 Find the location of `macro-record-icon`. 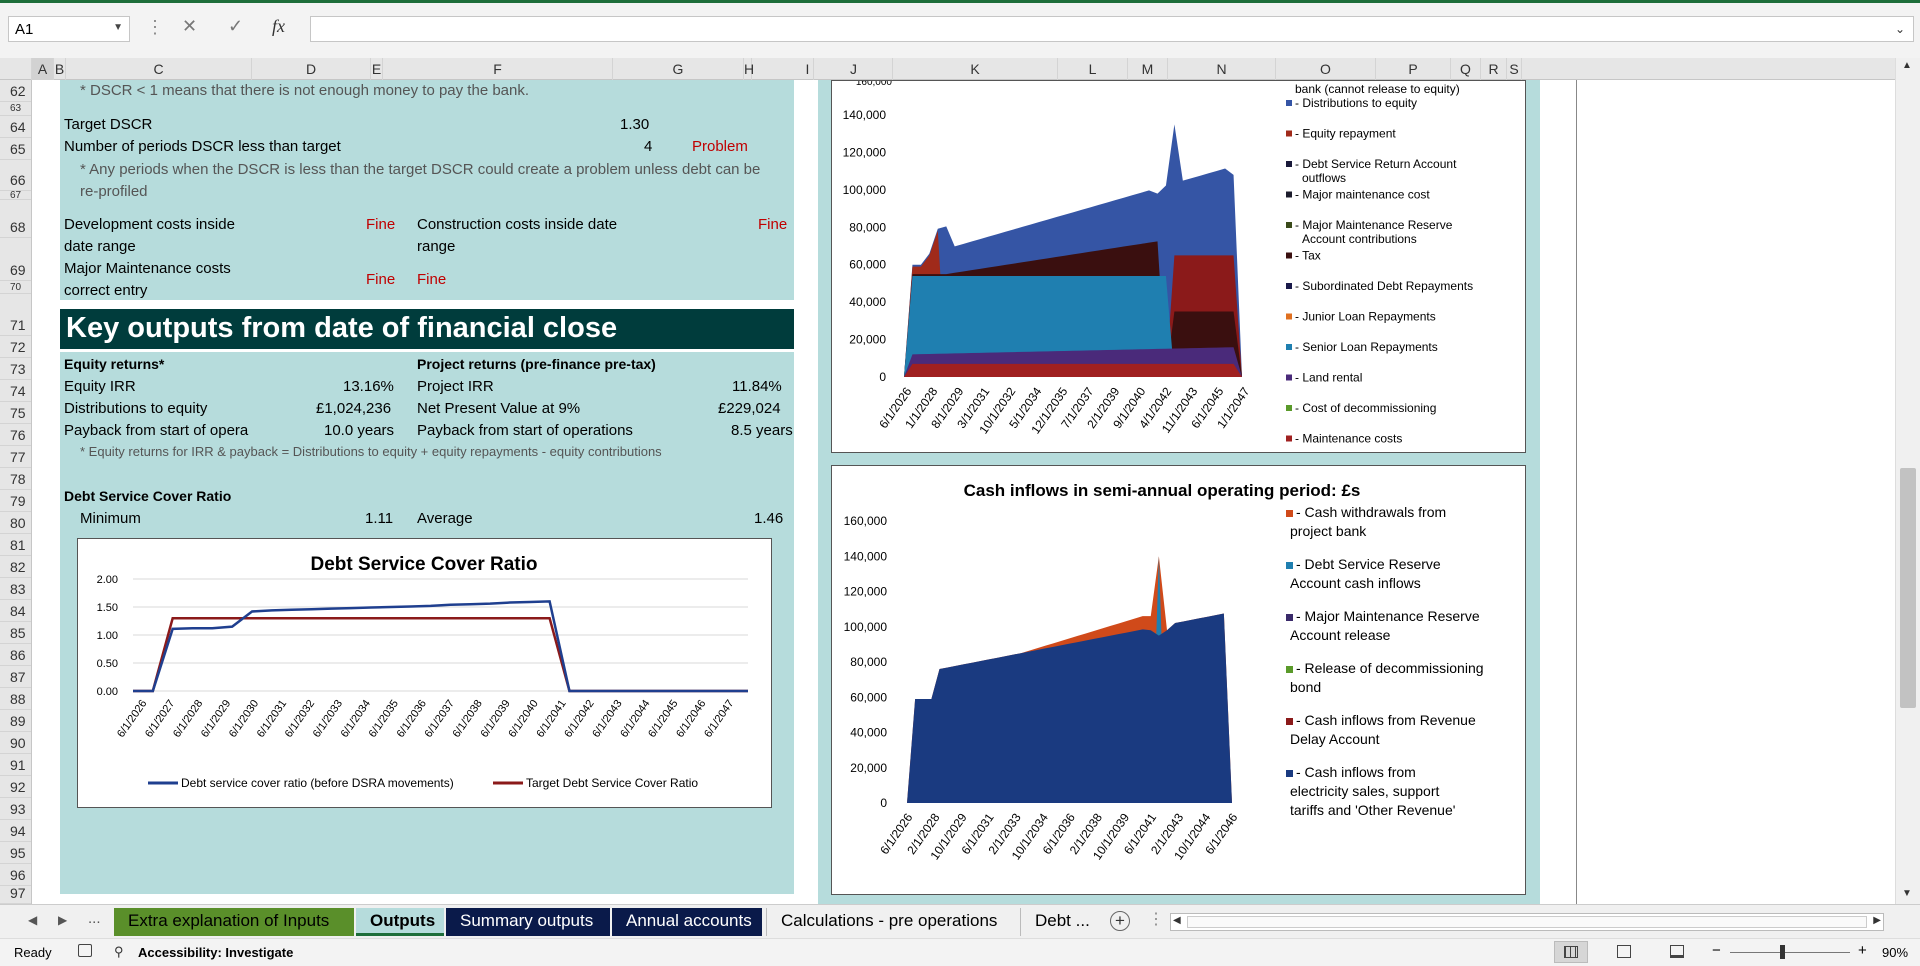

macro-record-icon is located at coordinates (85, 950).